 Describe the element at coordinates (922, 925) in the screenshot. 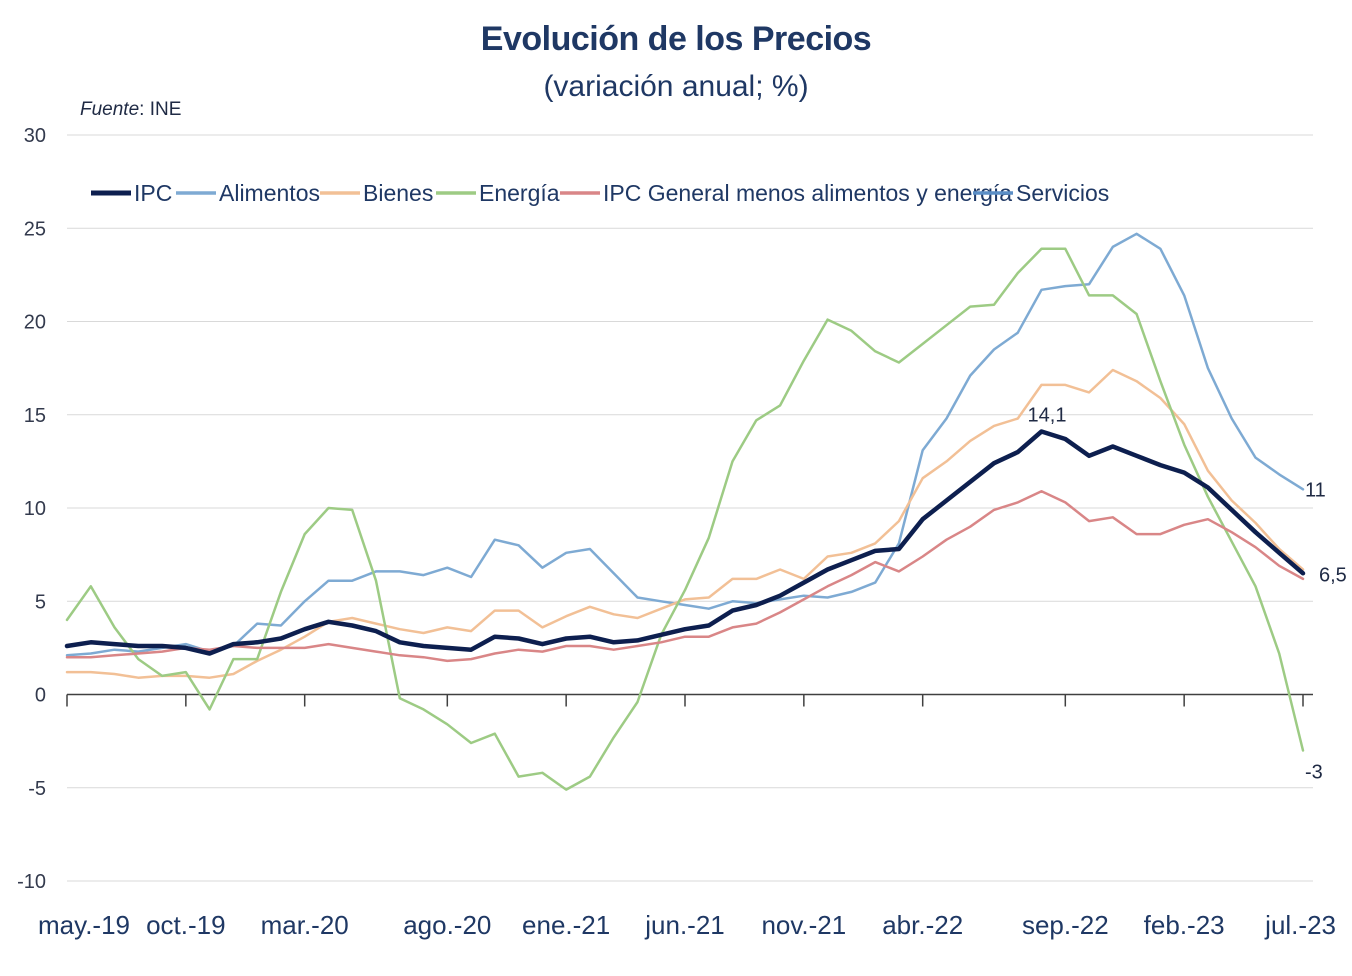

I see `x-tick-label: abr.-22` at that location.